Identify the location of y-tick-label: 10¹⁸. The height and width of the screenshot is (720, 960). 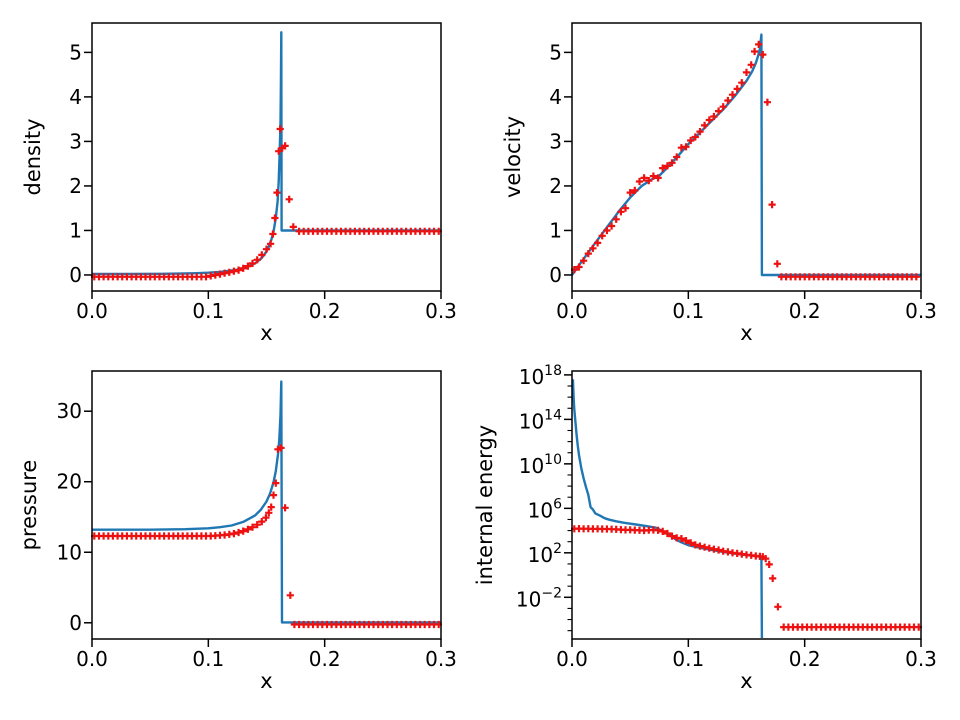
(540, 376).